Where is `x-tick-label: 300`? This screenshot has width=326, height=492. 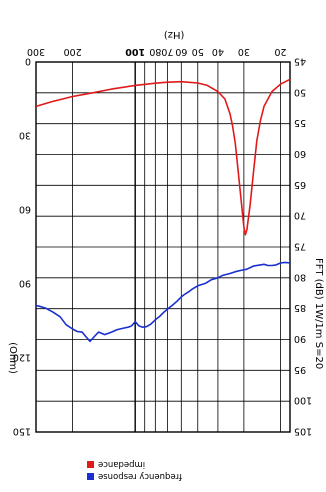
x-tick-label: 300 is located at coordinates (36, 51).